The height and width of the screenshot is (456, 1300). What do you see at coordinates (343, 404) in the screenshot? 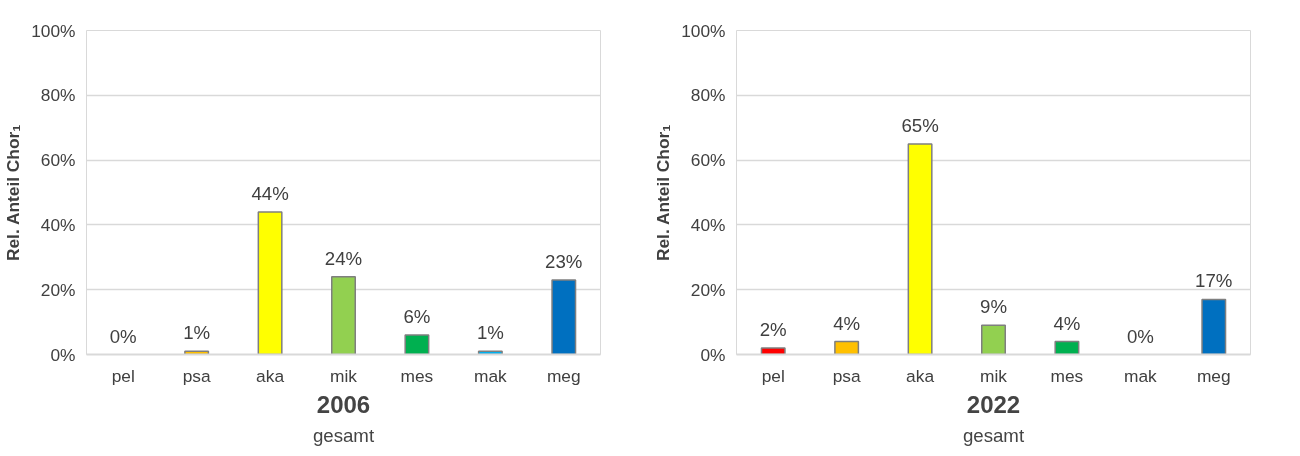
I see `text: 2006` at bounding box center [343, 404].